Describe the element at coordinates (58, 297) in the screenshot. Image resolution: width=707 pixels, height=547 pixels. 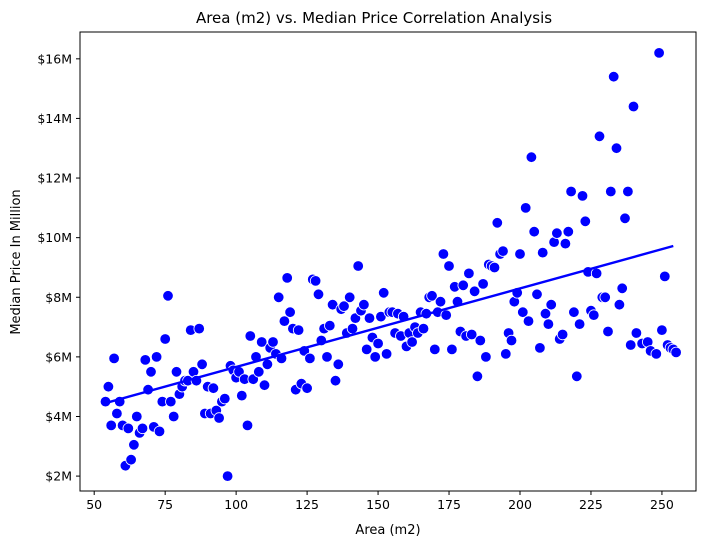
I see `y-tick-label: $8M` at that location.